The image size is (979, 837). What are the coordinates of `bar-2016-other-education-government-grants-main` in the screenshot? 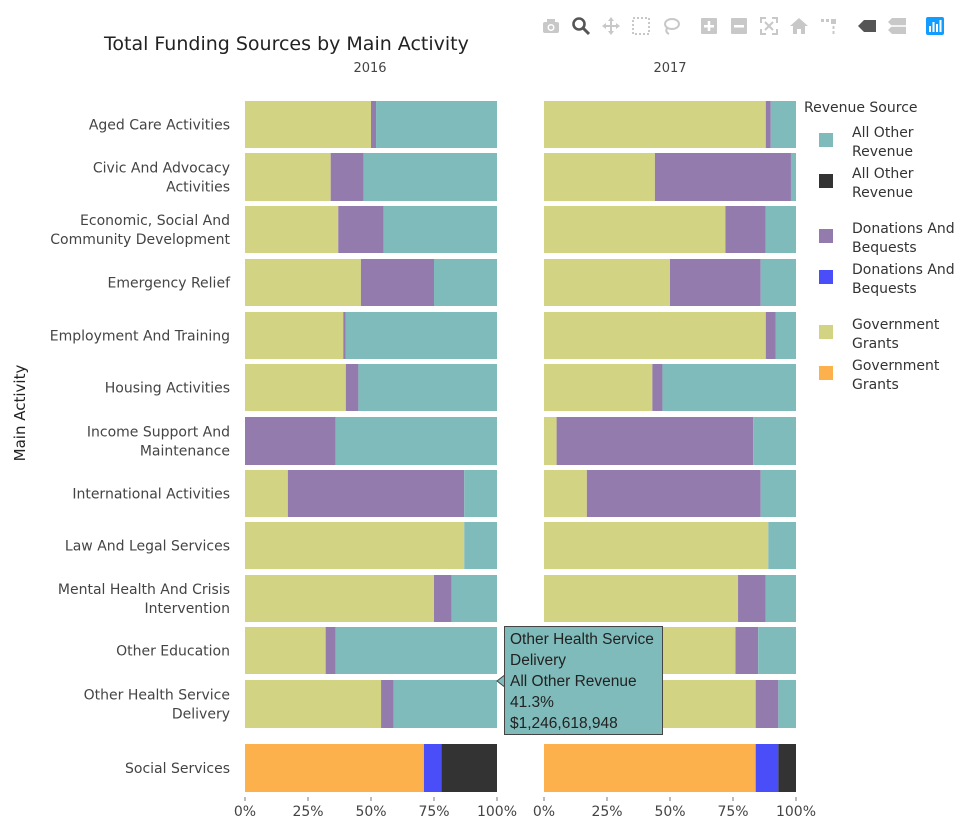 It's located at (285, 650).